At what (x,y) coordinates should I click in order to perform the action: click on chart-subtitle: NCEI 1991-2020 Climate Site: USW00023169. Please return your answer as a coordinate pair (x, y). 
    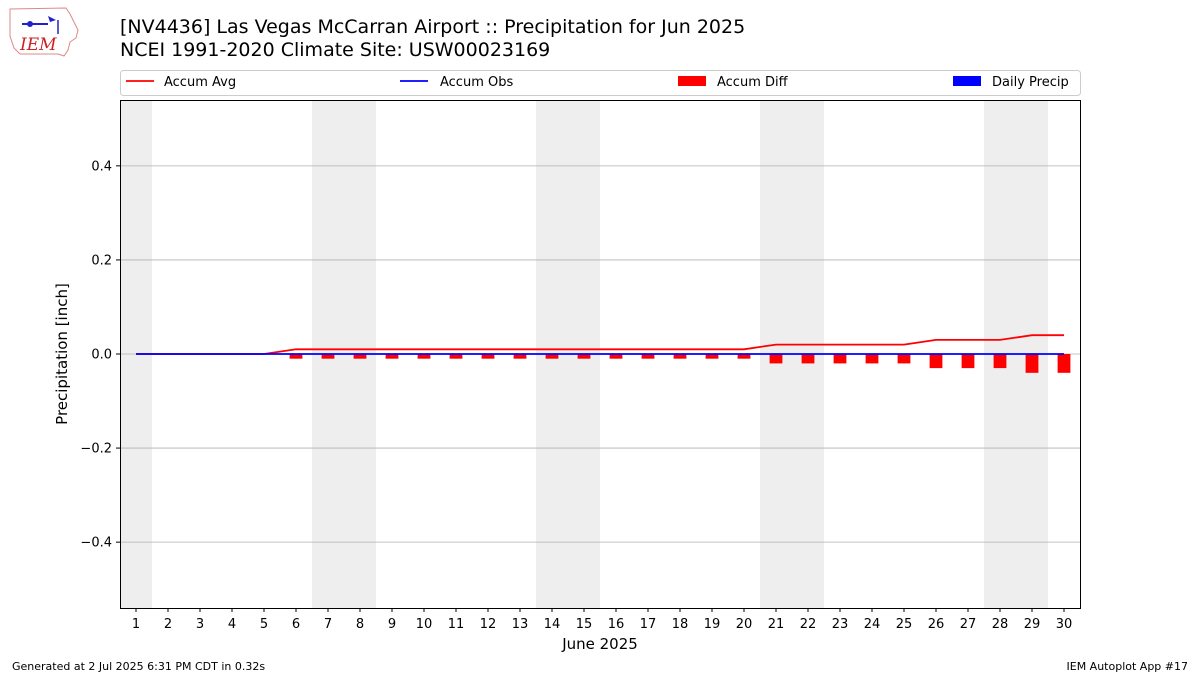
    Looking at the image, I should click on (335, 50).